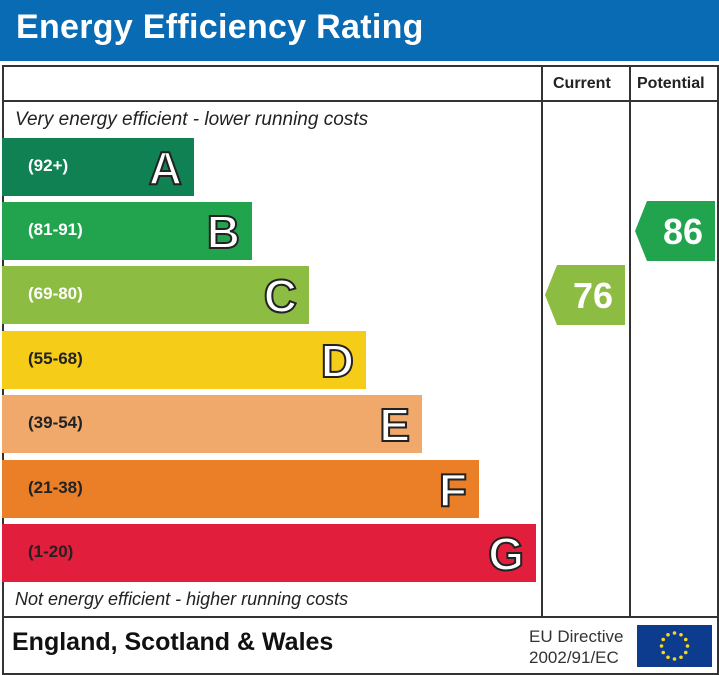 This screenshot has height=675, width=719. I want to click on band-bar-b: (81-91) B, so click(127, 231).